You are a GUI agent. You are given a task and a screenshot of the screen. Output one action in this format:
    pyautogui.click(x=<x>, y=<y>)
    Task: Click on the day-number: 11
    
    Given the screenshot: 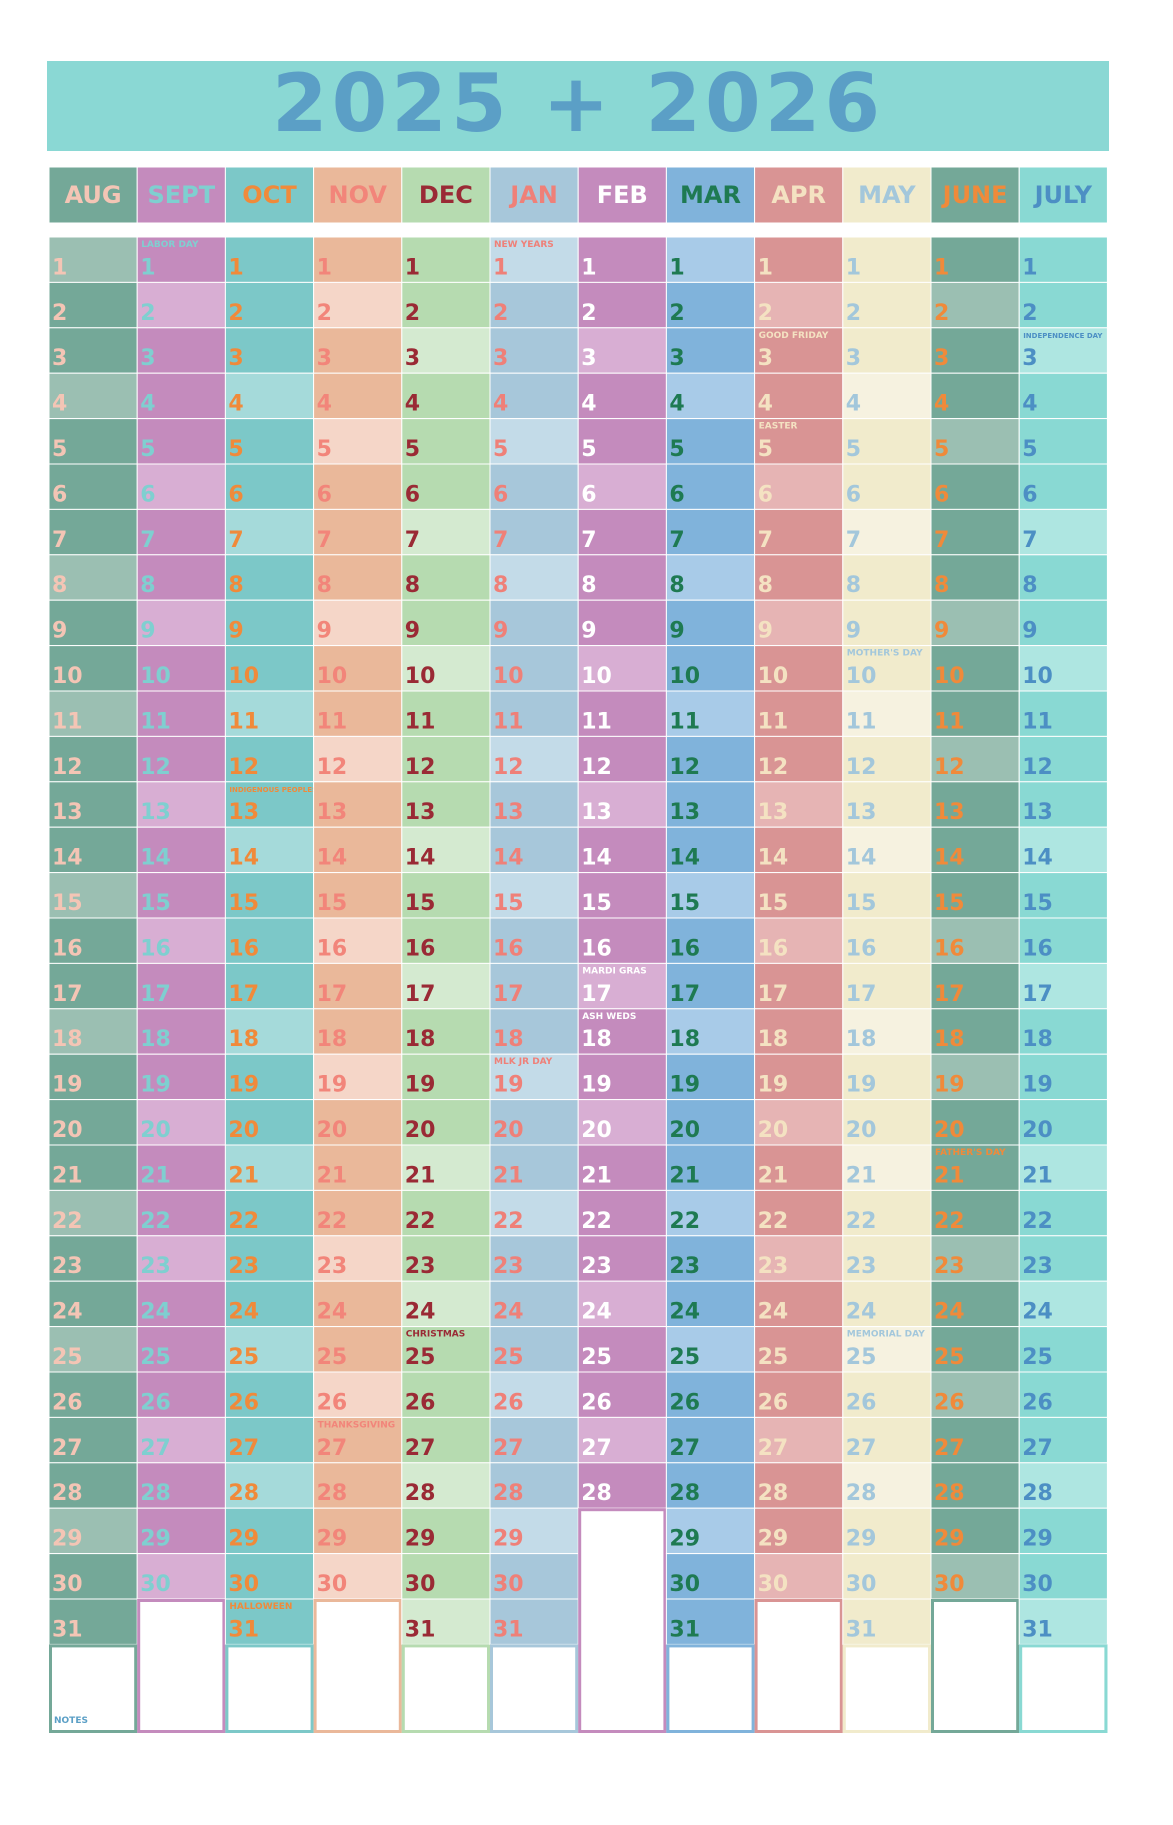 What is the action you would take?
    pyautogui.click(x=508, y=721)
    